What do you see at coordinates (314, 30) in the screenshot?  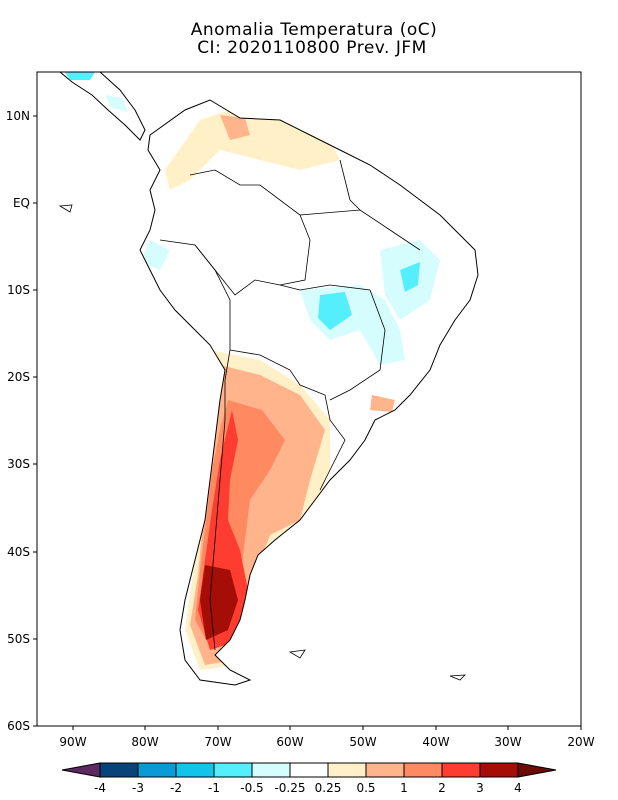 I see `map-title: Anomalia Temperatura (oC)` at bounding box center [314, 30].